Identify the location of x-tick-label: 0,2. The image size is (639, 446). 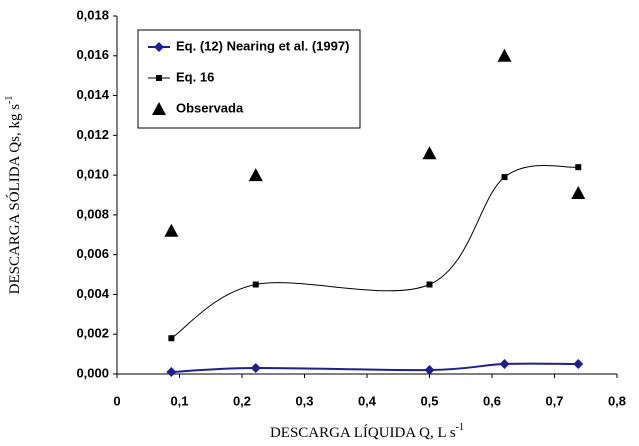
(242, 400).